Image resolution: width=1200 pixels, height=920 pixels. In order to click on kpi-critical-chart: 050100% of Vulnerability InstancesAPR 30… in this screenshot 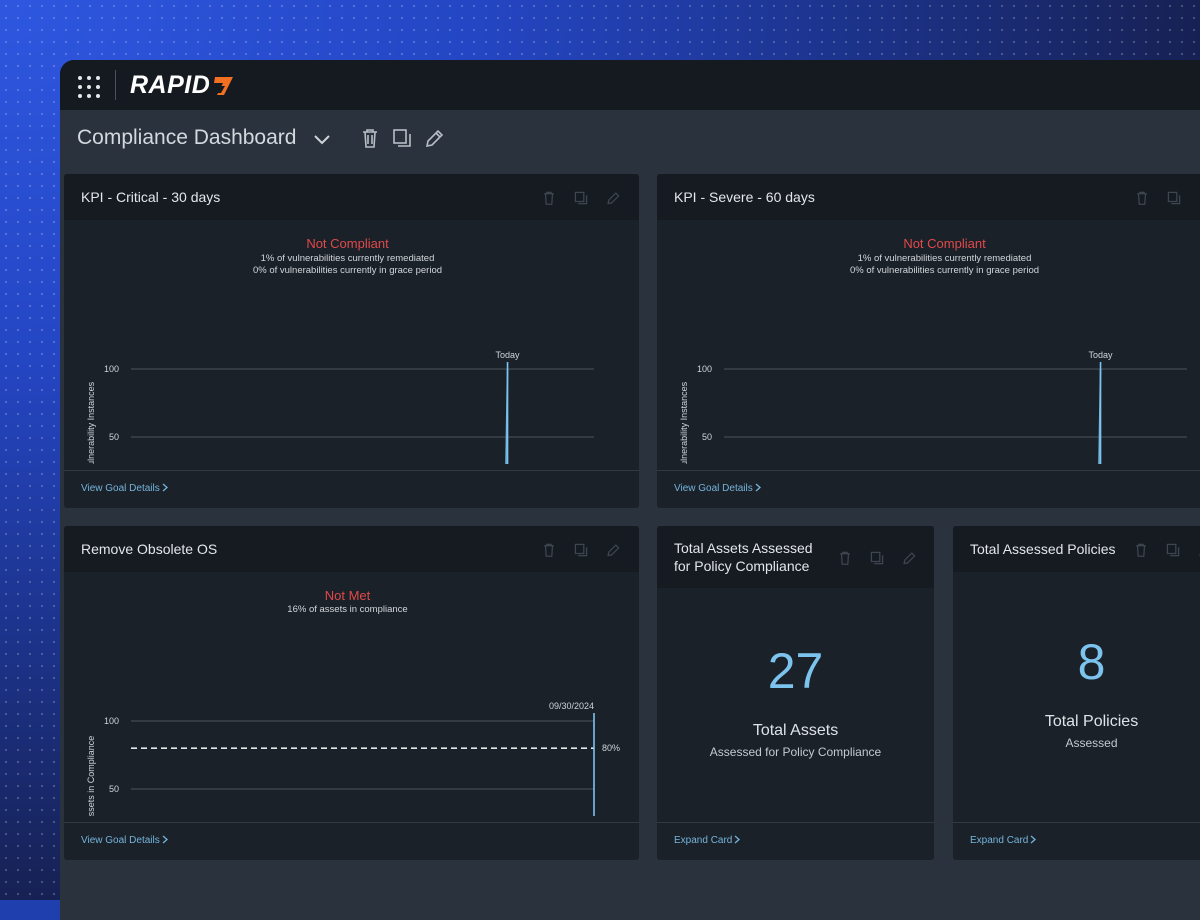, I will do `click(340, 407)`.